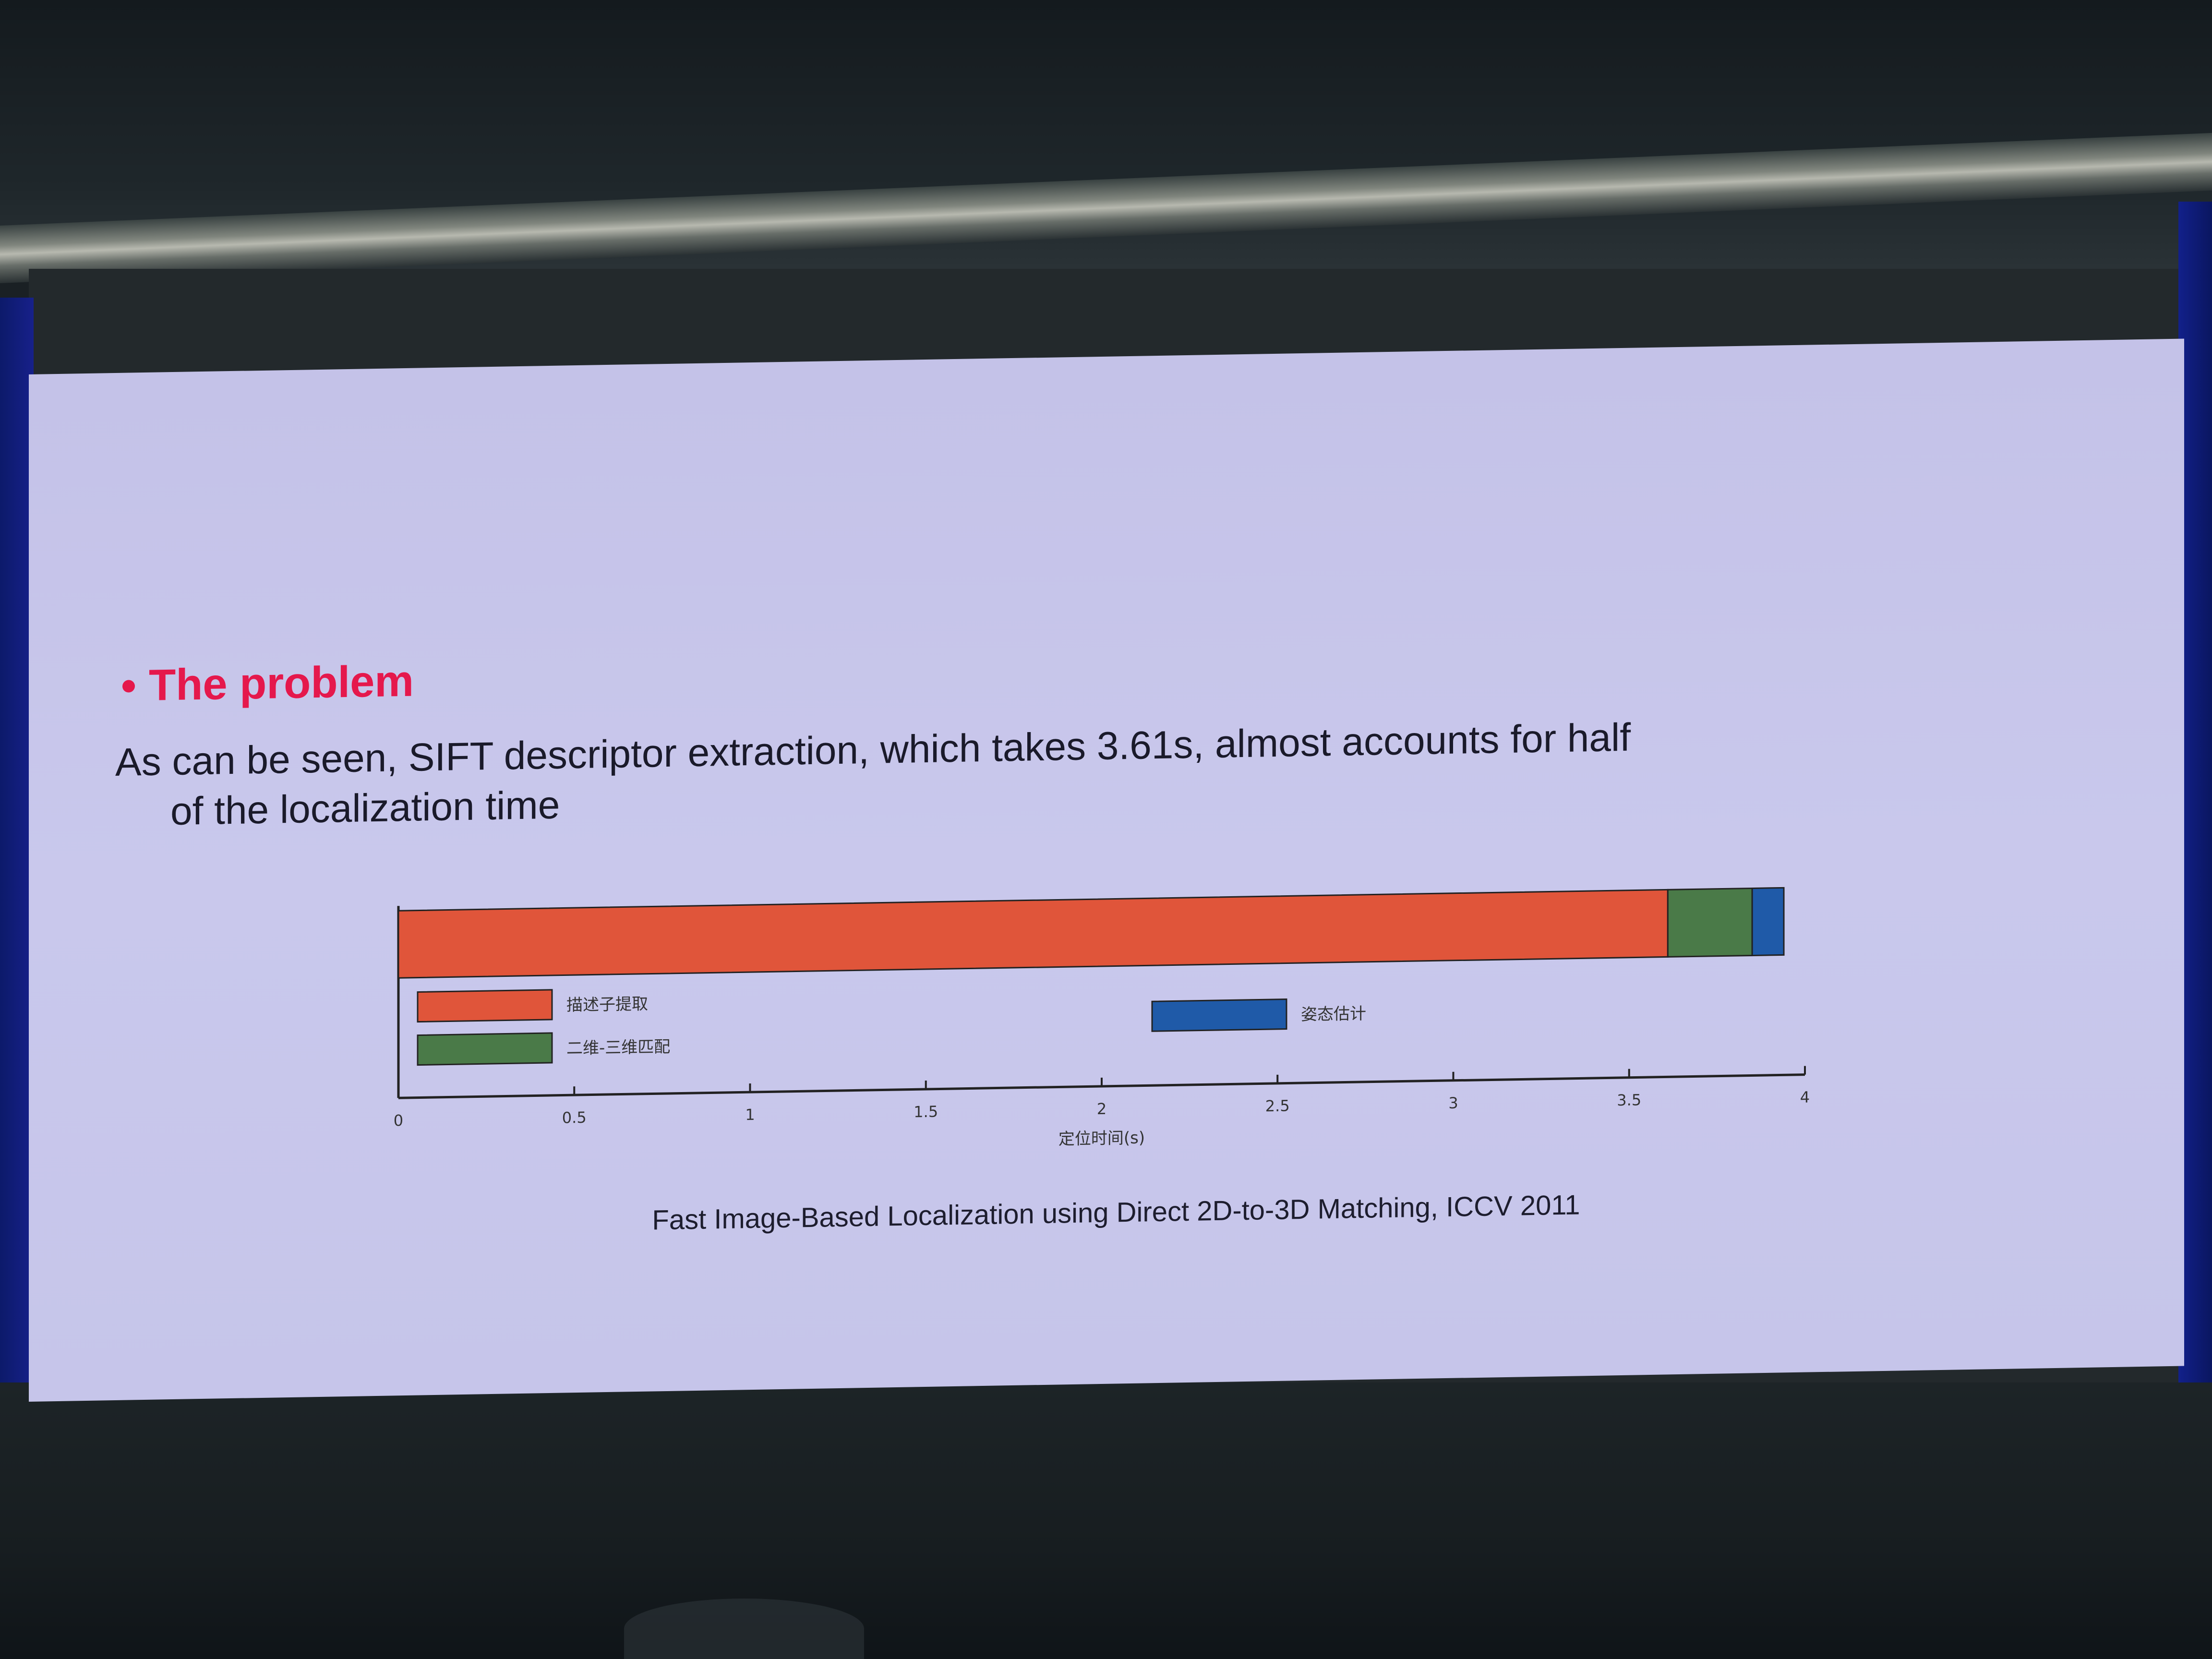  Describe the element at coordinates (281, 683) in the screenshot. I see `slide-title: The problem` at that location.